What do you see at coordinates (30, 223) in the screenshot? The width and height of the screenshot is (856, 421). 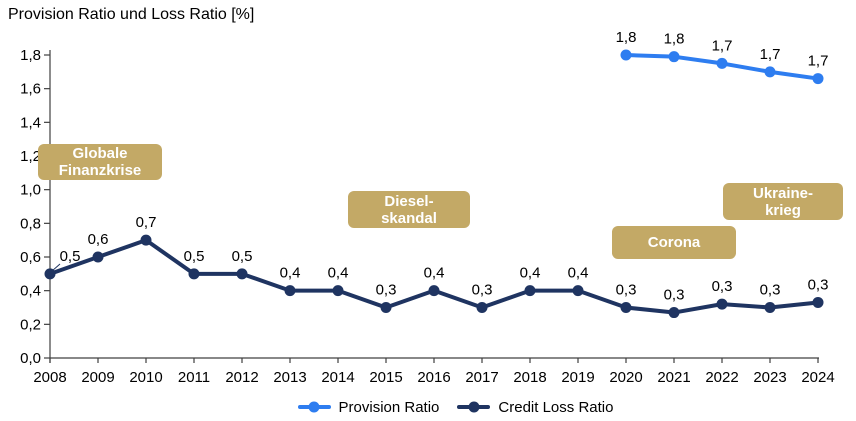 I see `y-tick-label: 0,8` at bounding box center [30, 223].